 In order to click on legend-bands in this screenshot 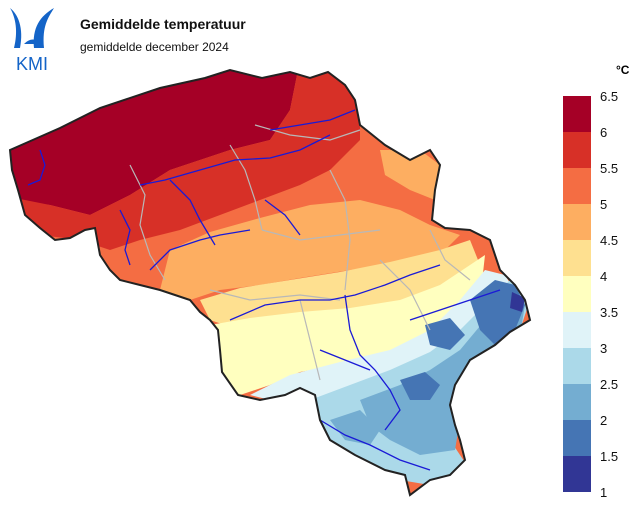, I will do `click(577, 294)`.